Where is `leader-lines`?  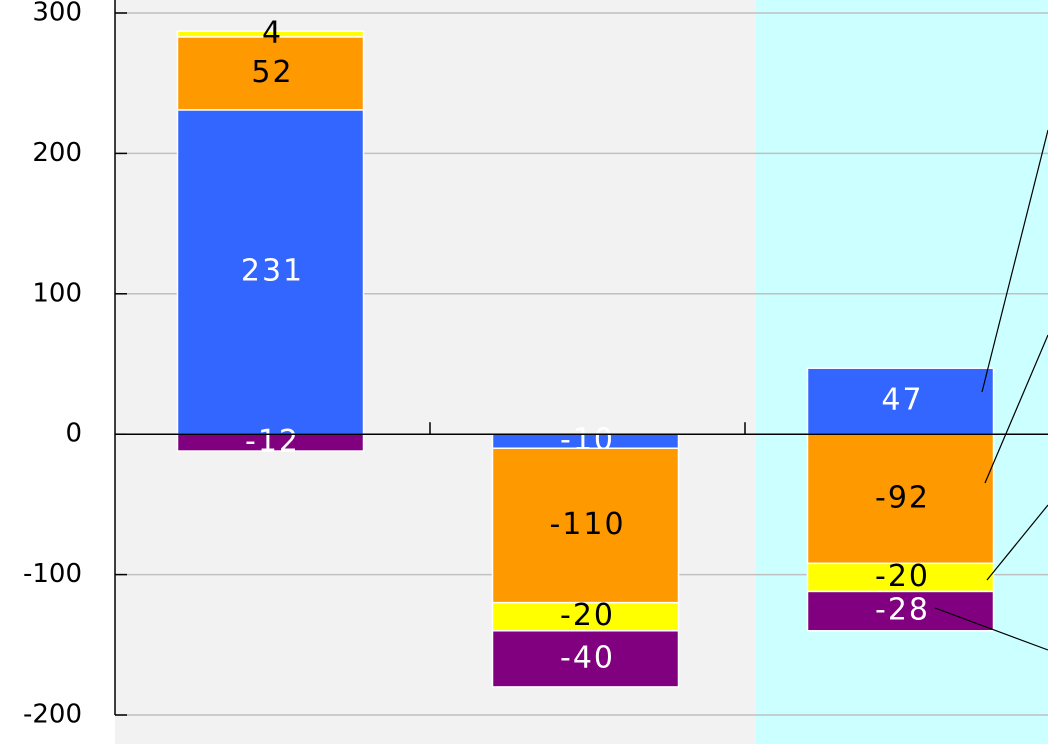 leader-lines is located at coordinates (991, 390).